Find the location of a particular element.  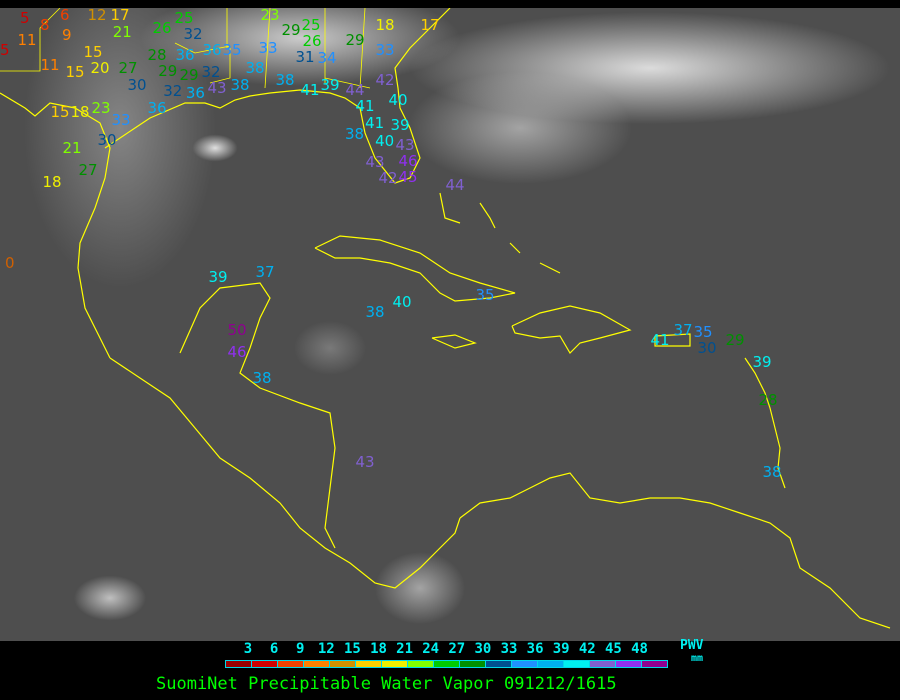

color-scale-bar is located at coordinates (446, 664).